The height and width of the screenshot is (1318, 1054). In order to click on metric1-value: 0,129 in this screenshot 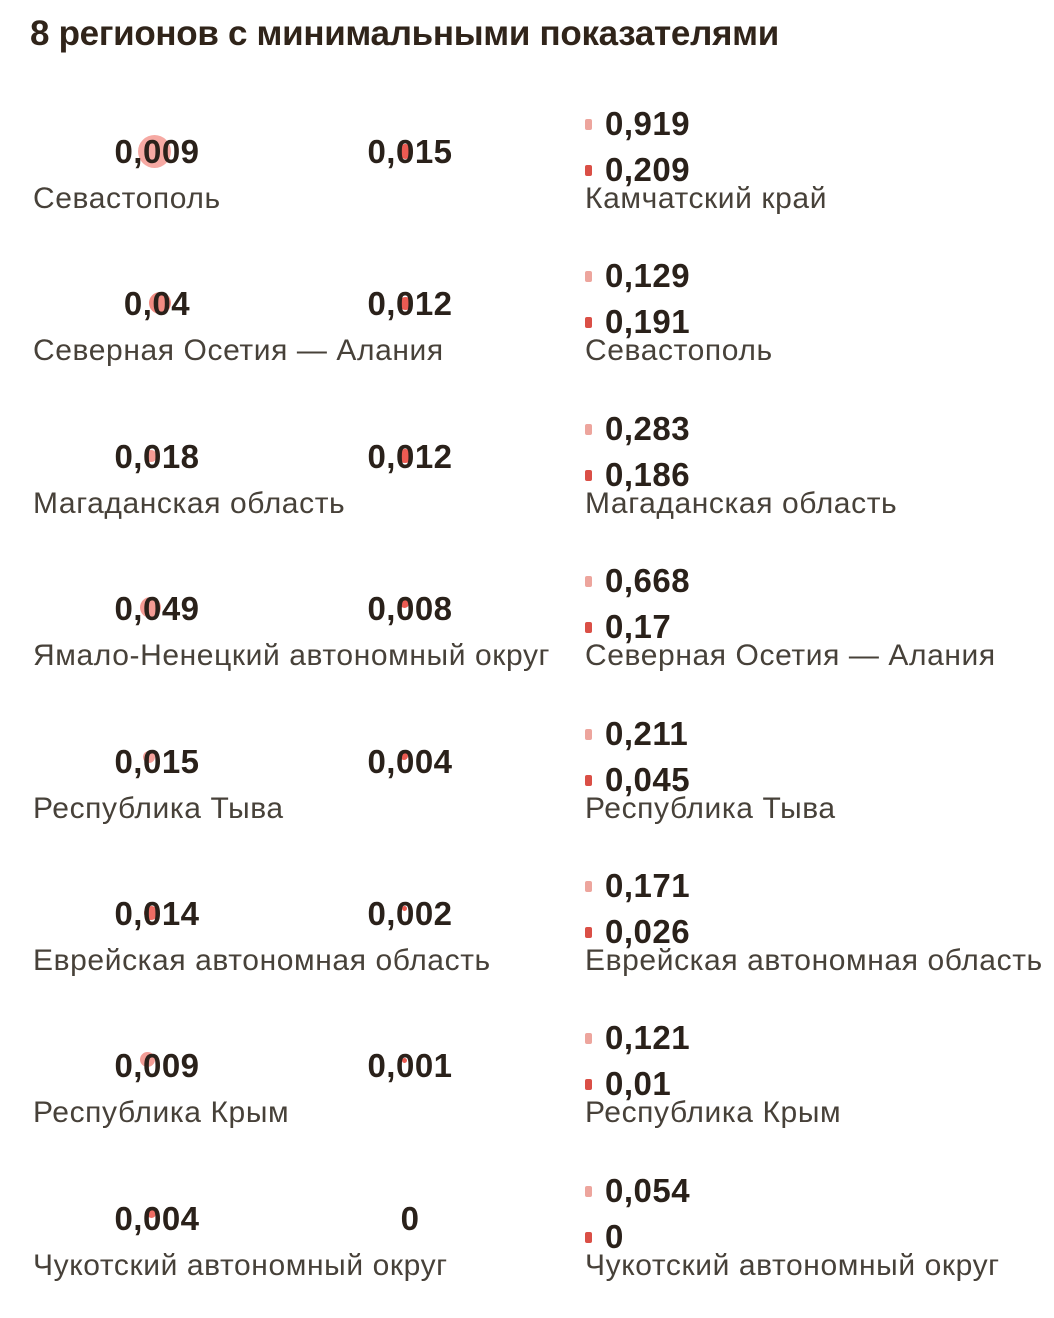, I will do `click(648, 275)`.